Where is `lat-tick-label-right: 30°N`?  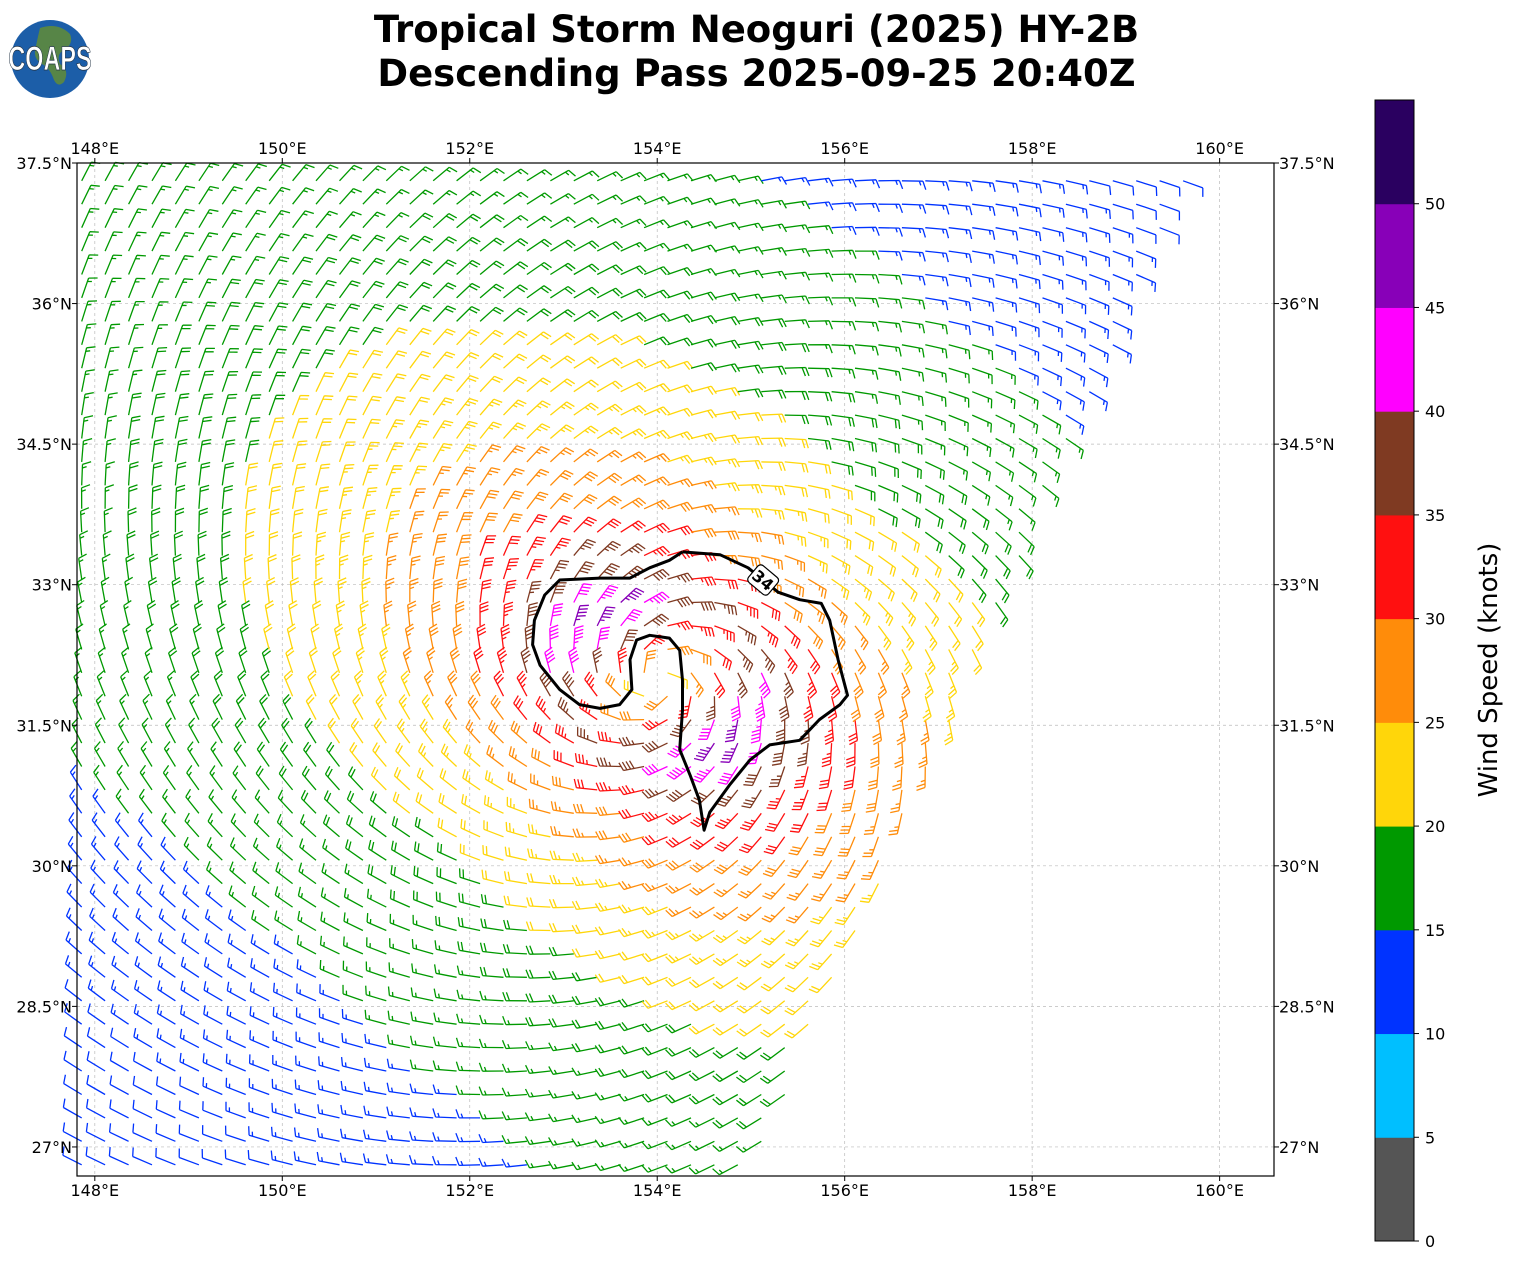
lat-tick-label-right: 30°N is located at coordinates (1299, 866).